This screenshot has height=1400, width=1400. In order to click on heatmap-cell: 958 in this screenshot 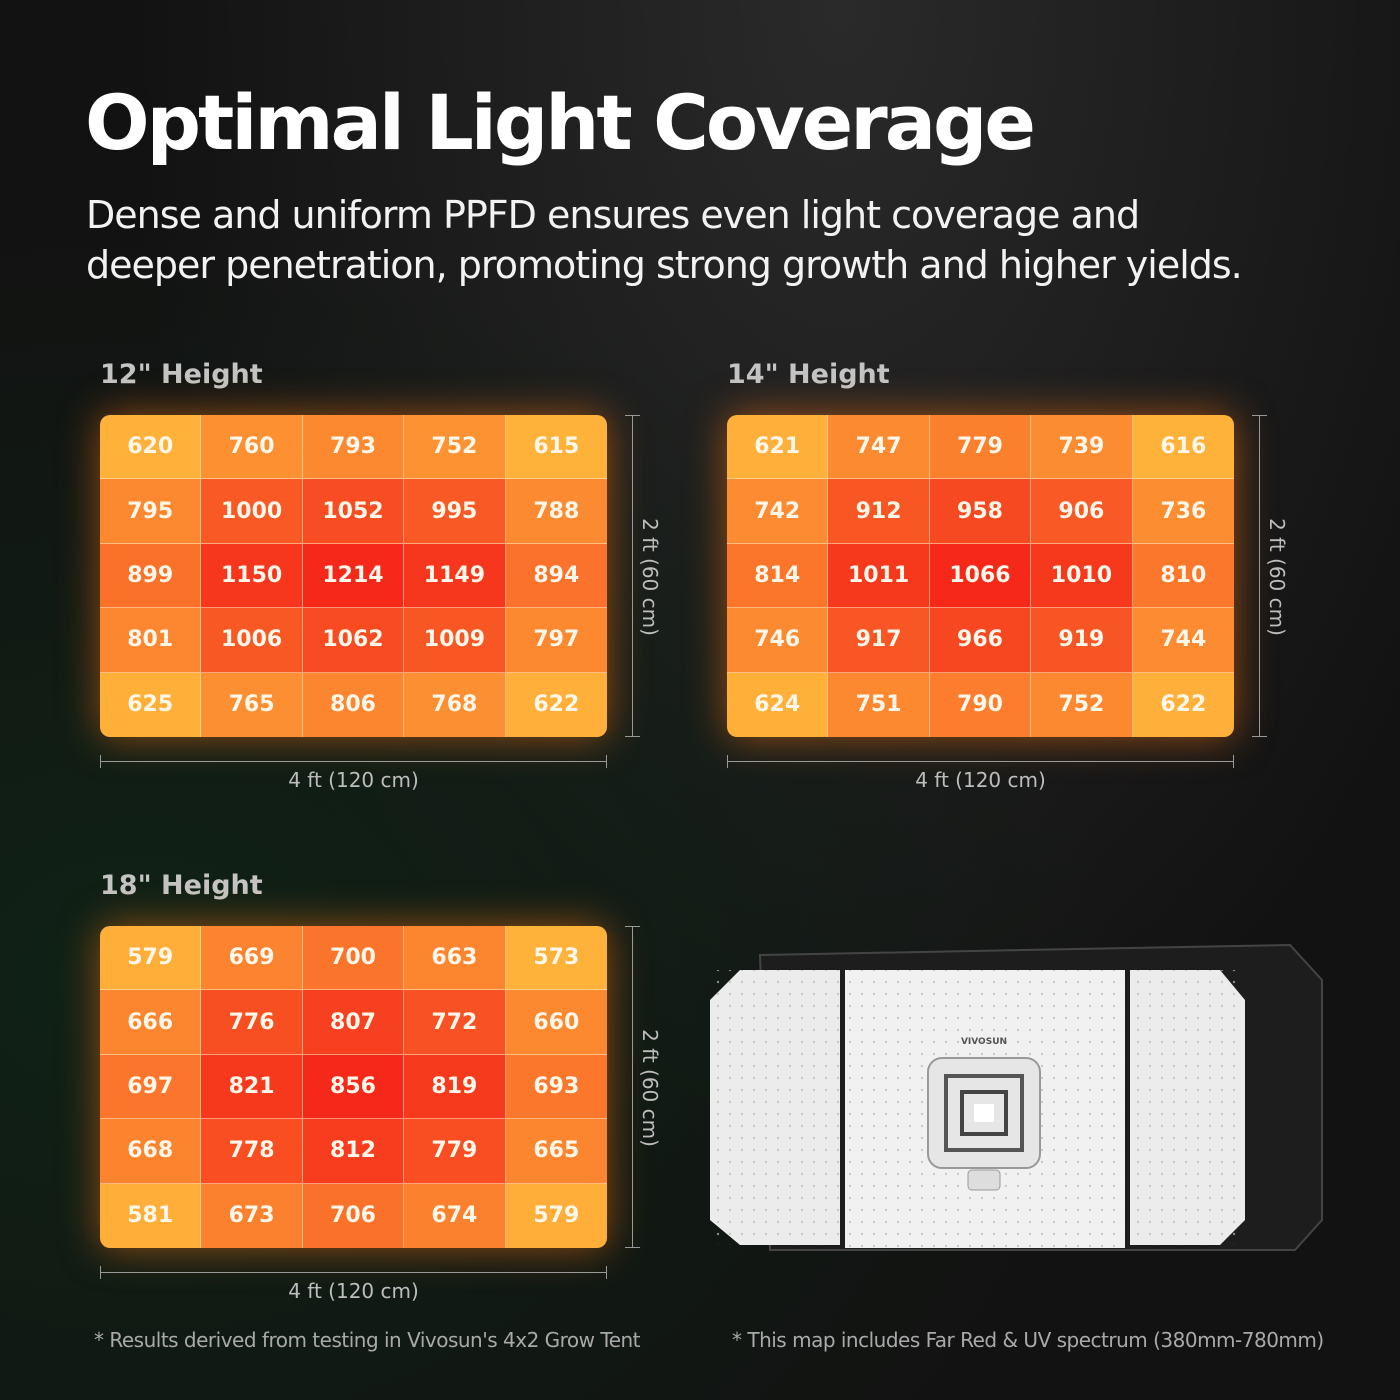, I will do `click(980, 511)`.